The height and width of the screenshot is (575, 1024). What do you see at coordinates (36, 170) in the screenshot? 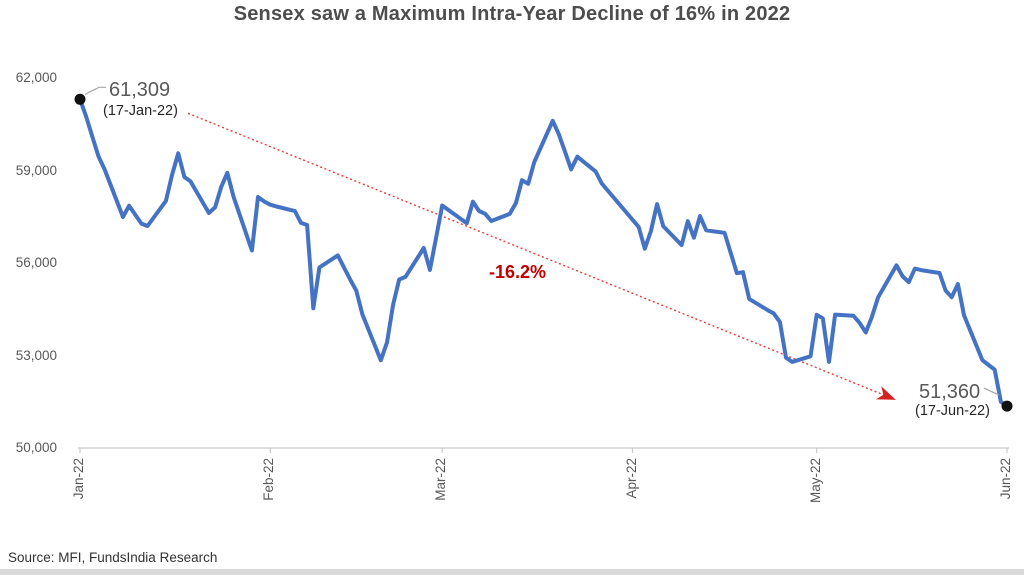
I see `y-axis-label-59000: 59,000` at bounding box center [36, 170].